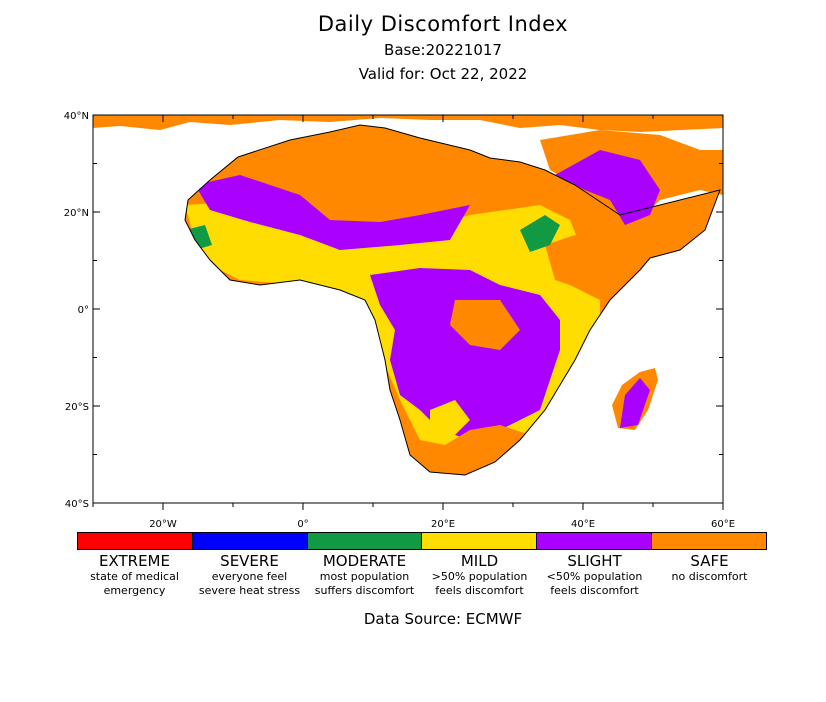 Image resolution: width=826 pixels, height=702 pixels. What do you see at coordinates (723, 524) in the screenshot?
I see `longitude-label: 60°E` at bounding box center [723, 524].